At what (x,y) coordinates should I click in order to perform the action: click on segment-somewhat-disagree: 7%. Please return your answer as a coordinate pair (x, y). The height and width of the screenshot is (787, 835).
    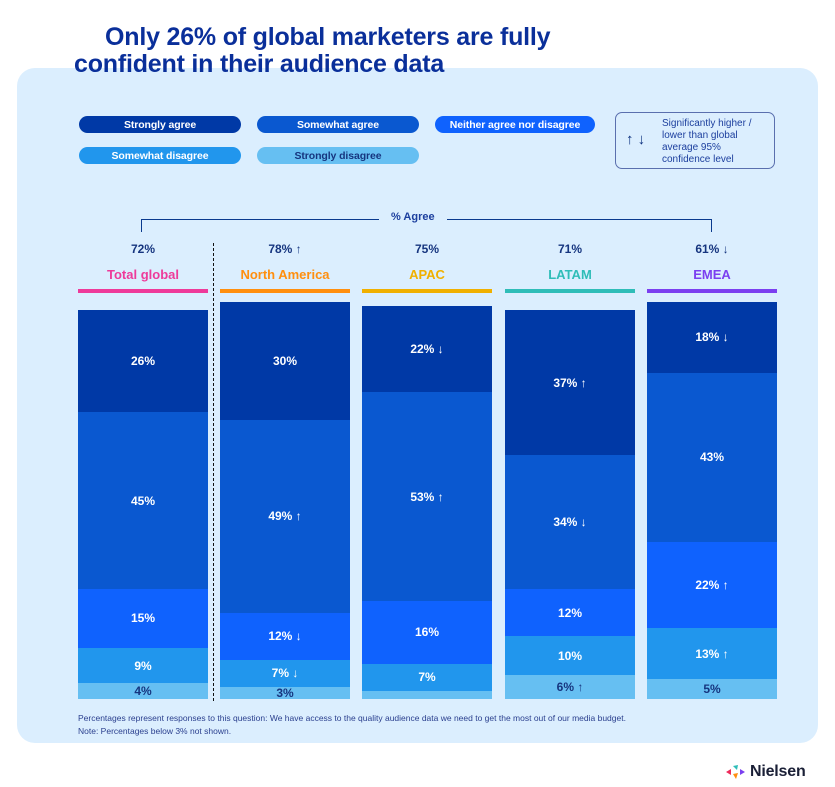
    Looking at the image, I should click on (427, 677).